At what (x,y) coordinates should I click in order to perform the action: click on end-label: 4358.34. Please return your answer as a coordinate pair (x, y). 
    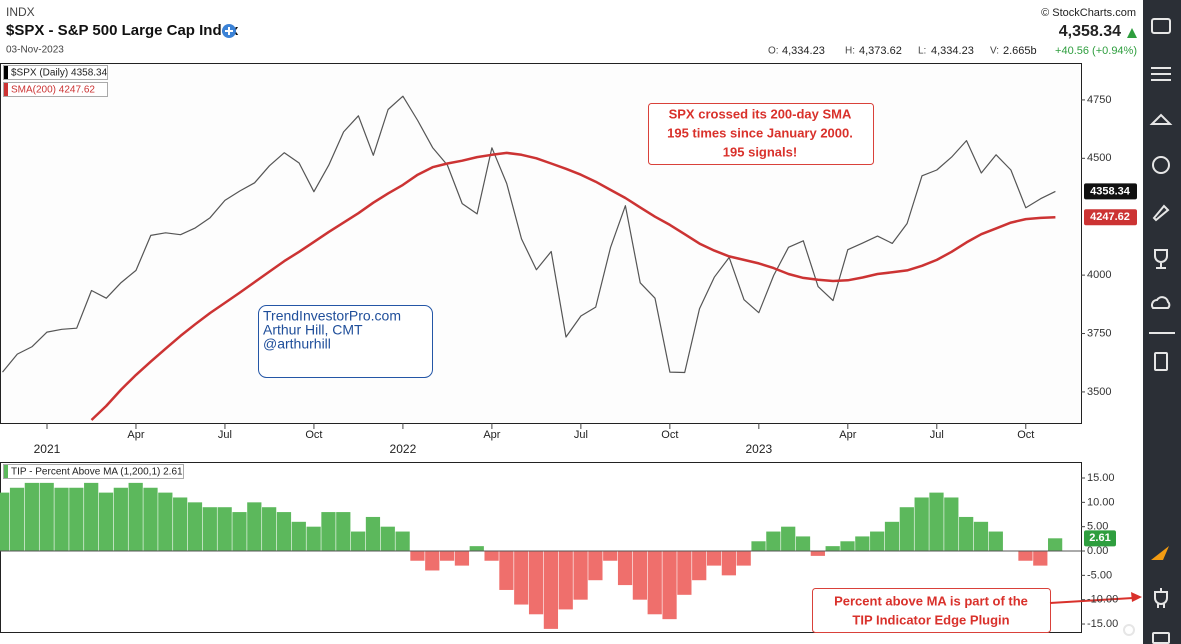
    Looking at the image, I should click on (1110, 191).